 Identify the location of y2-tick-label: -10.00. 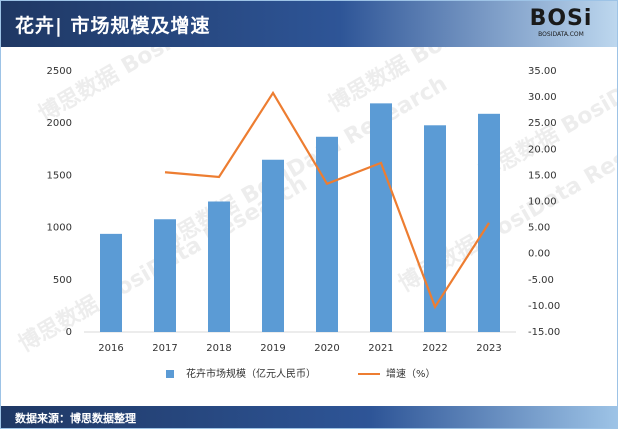
(544, 306).